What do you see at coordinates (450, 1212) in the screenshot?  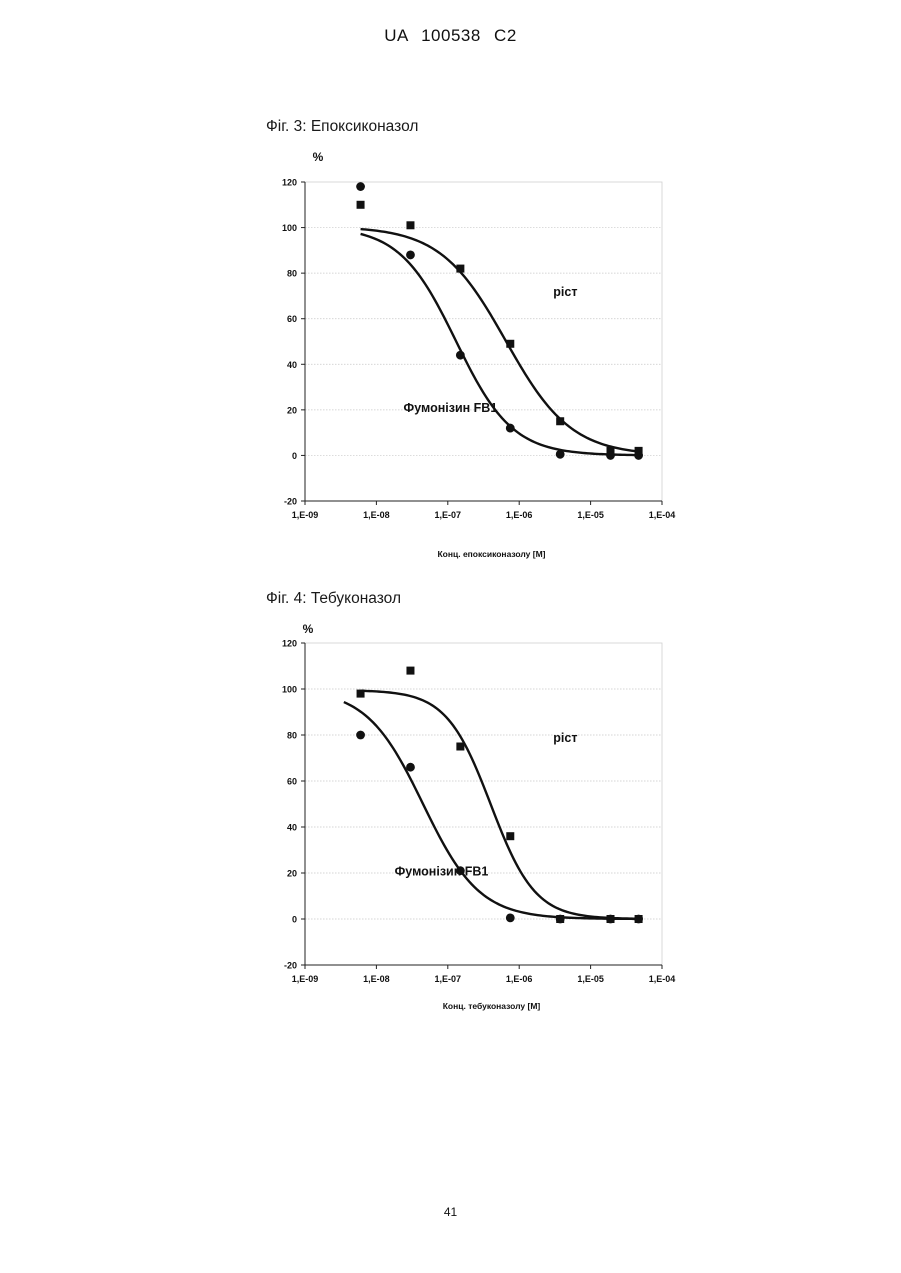 I see `page-number: 41` at bounding box center [450, 1212].